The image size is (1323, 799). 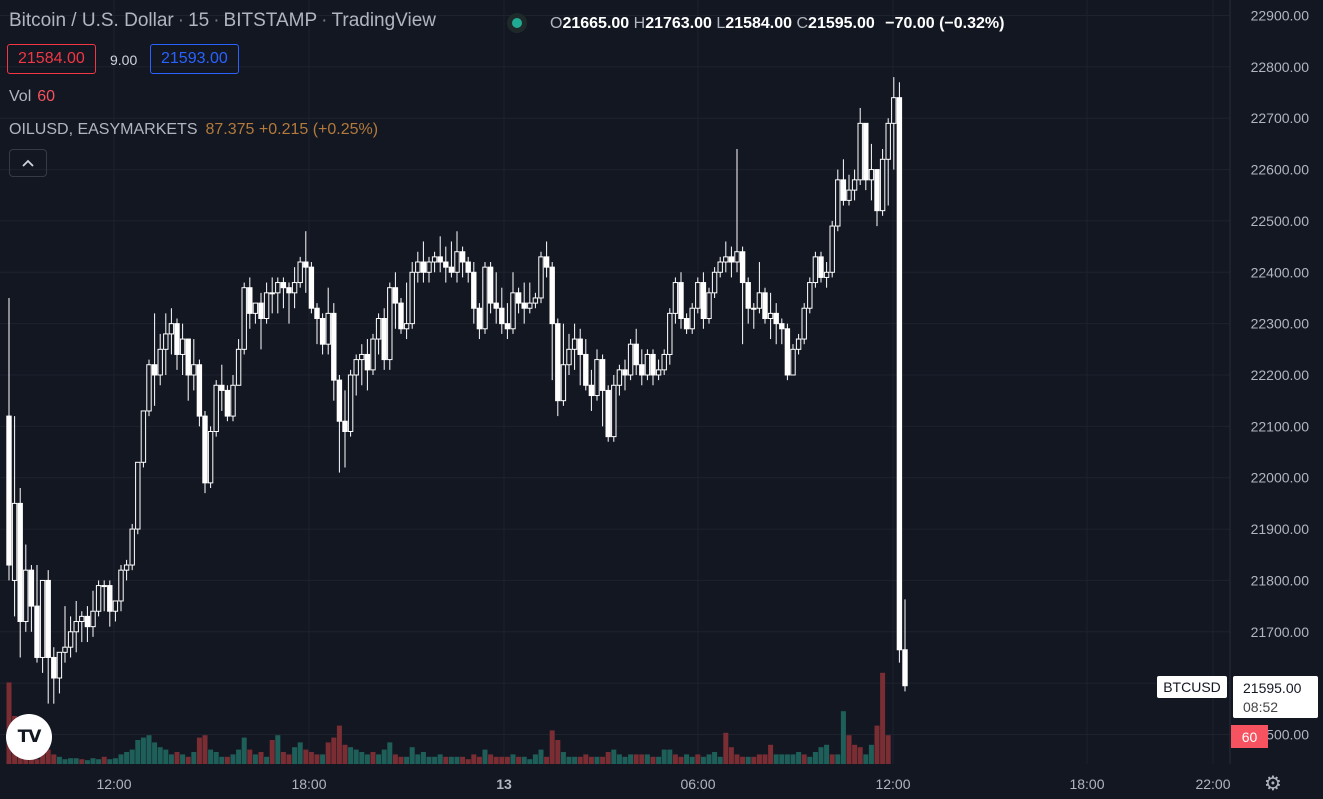 What do you see at coordinates (663, 784) in the screenshot?
I see `time-axis: 12:00 18:00 13 06:00 12:00 18:00 22:00` at bounding box center [663, 784].